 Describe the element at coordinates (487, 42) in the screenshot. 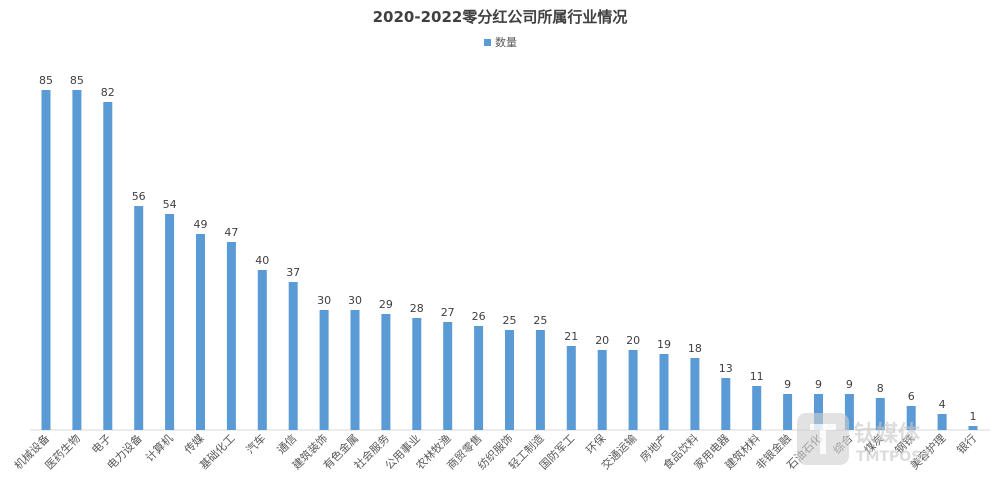

I see `legend-swatch` at that location.